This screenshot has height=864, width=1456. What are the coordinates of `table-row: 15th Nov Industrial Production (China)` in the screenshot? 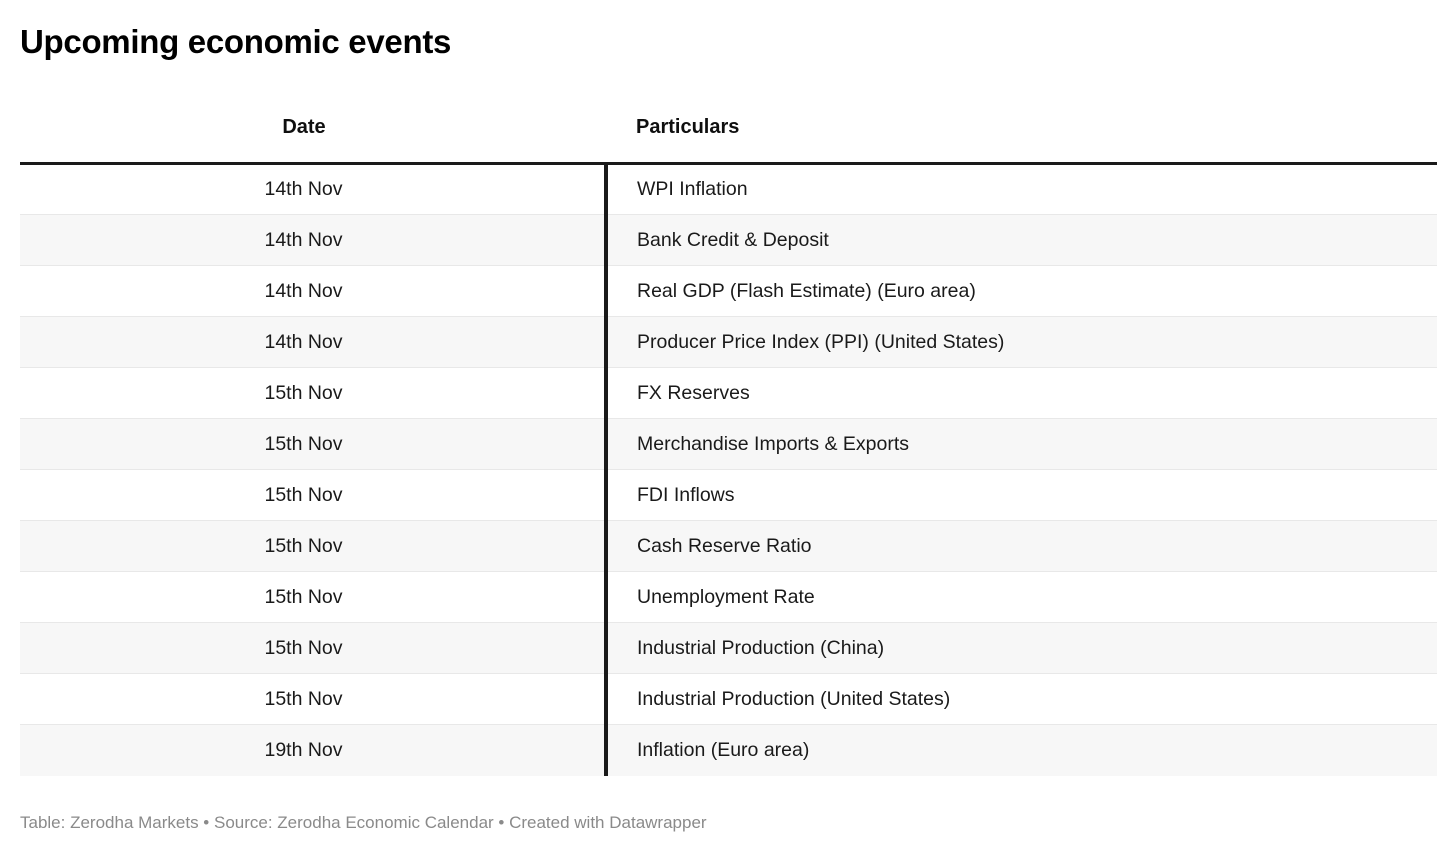 It's located at (728, 648).